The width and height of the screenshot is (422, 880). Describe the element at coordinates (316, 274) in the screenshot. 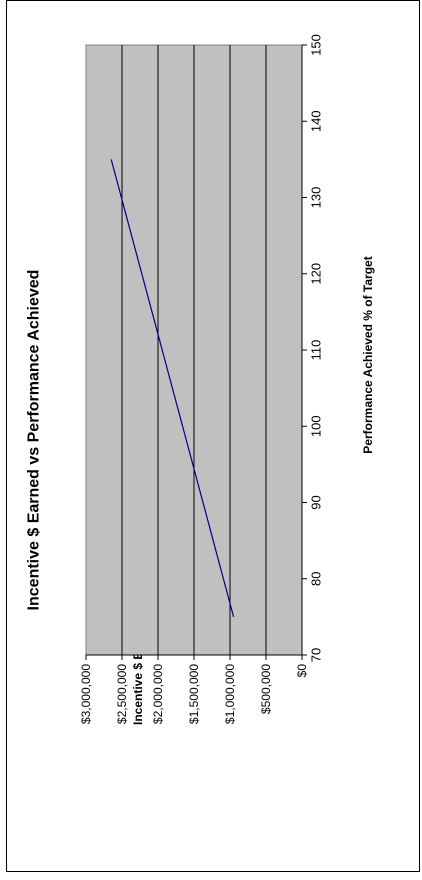

I see `x-tick-label: 120` at that location.